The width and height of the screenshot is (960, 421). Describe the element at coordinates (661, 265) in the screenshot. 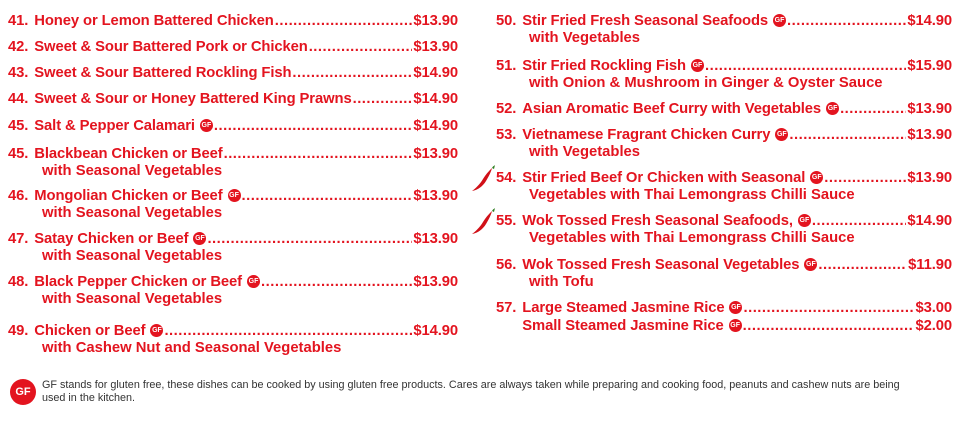

I see `menu-item-name: Wok Tossed Fresh Seasonal Vegetables` at that location.